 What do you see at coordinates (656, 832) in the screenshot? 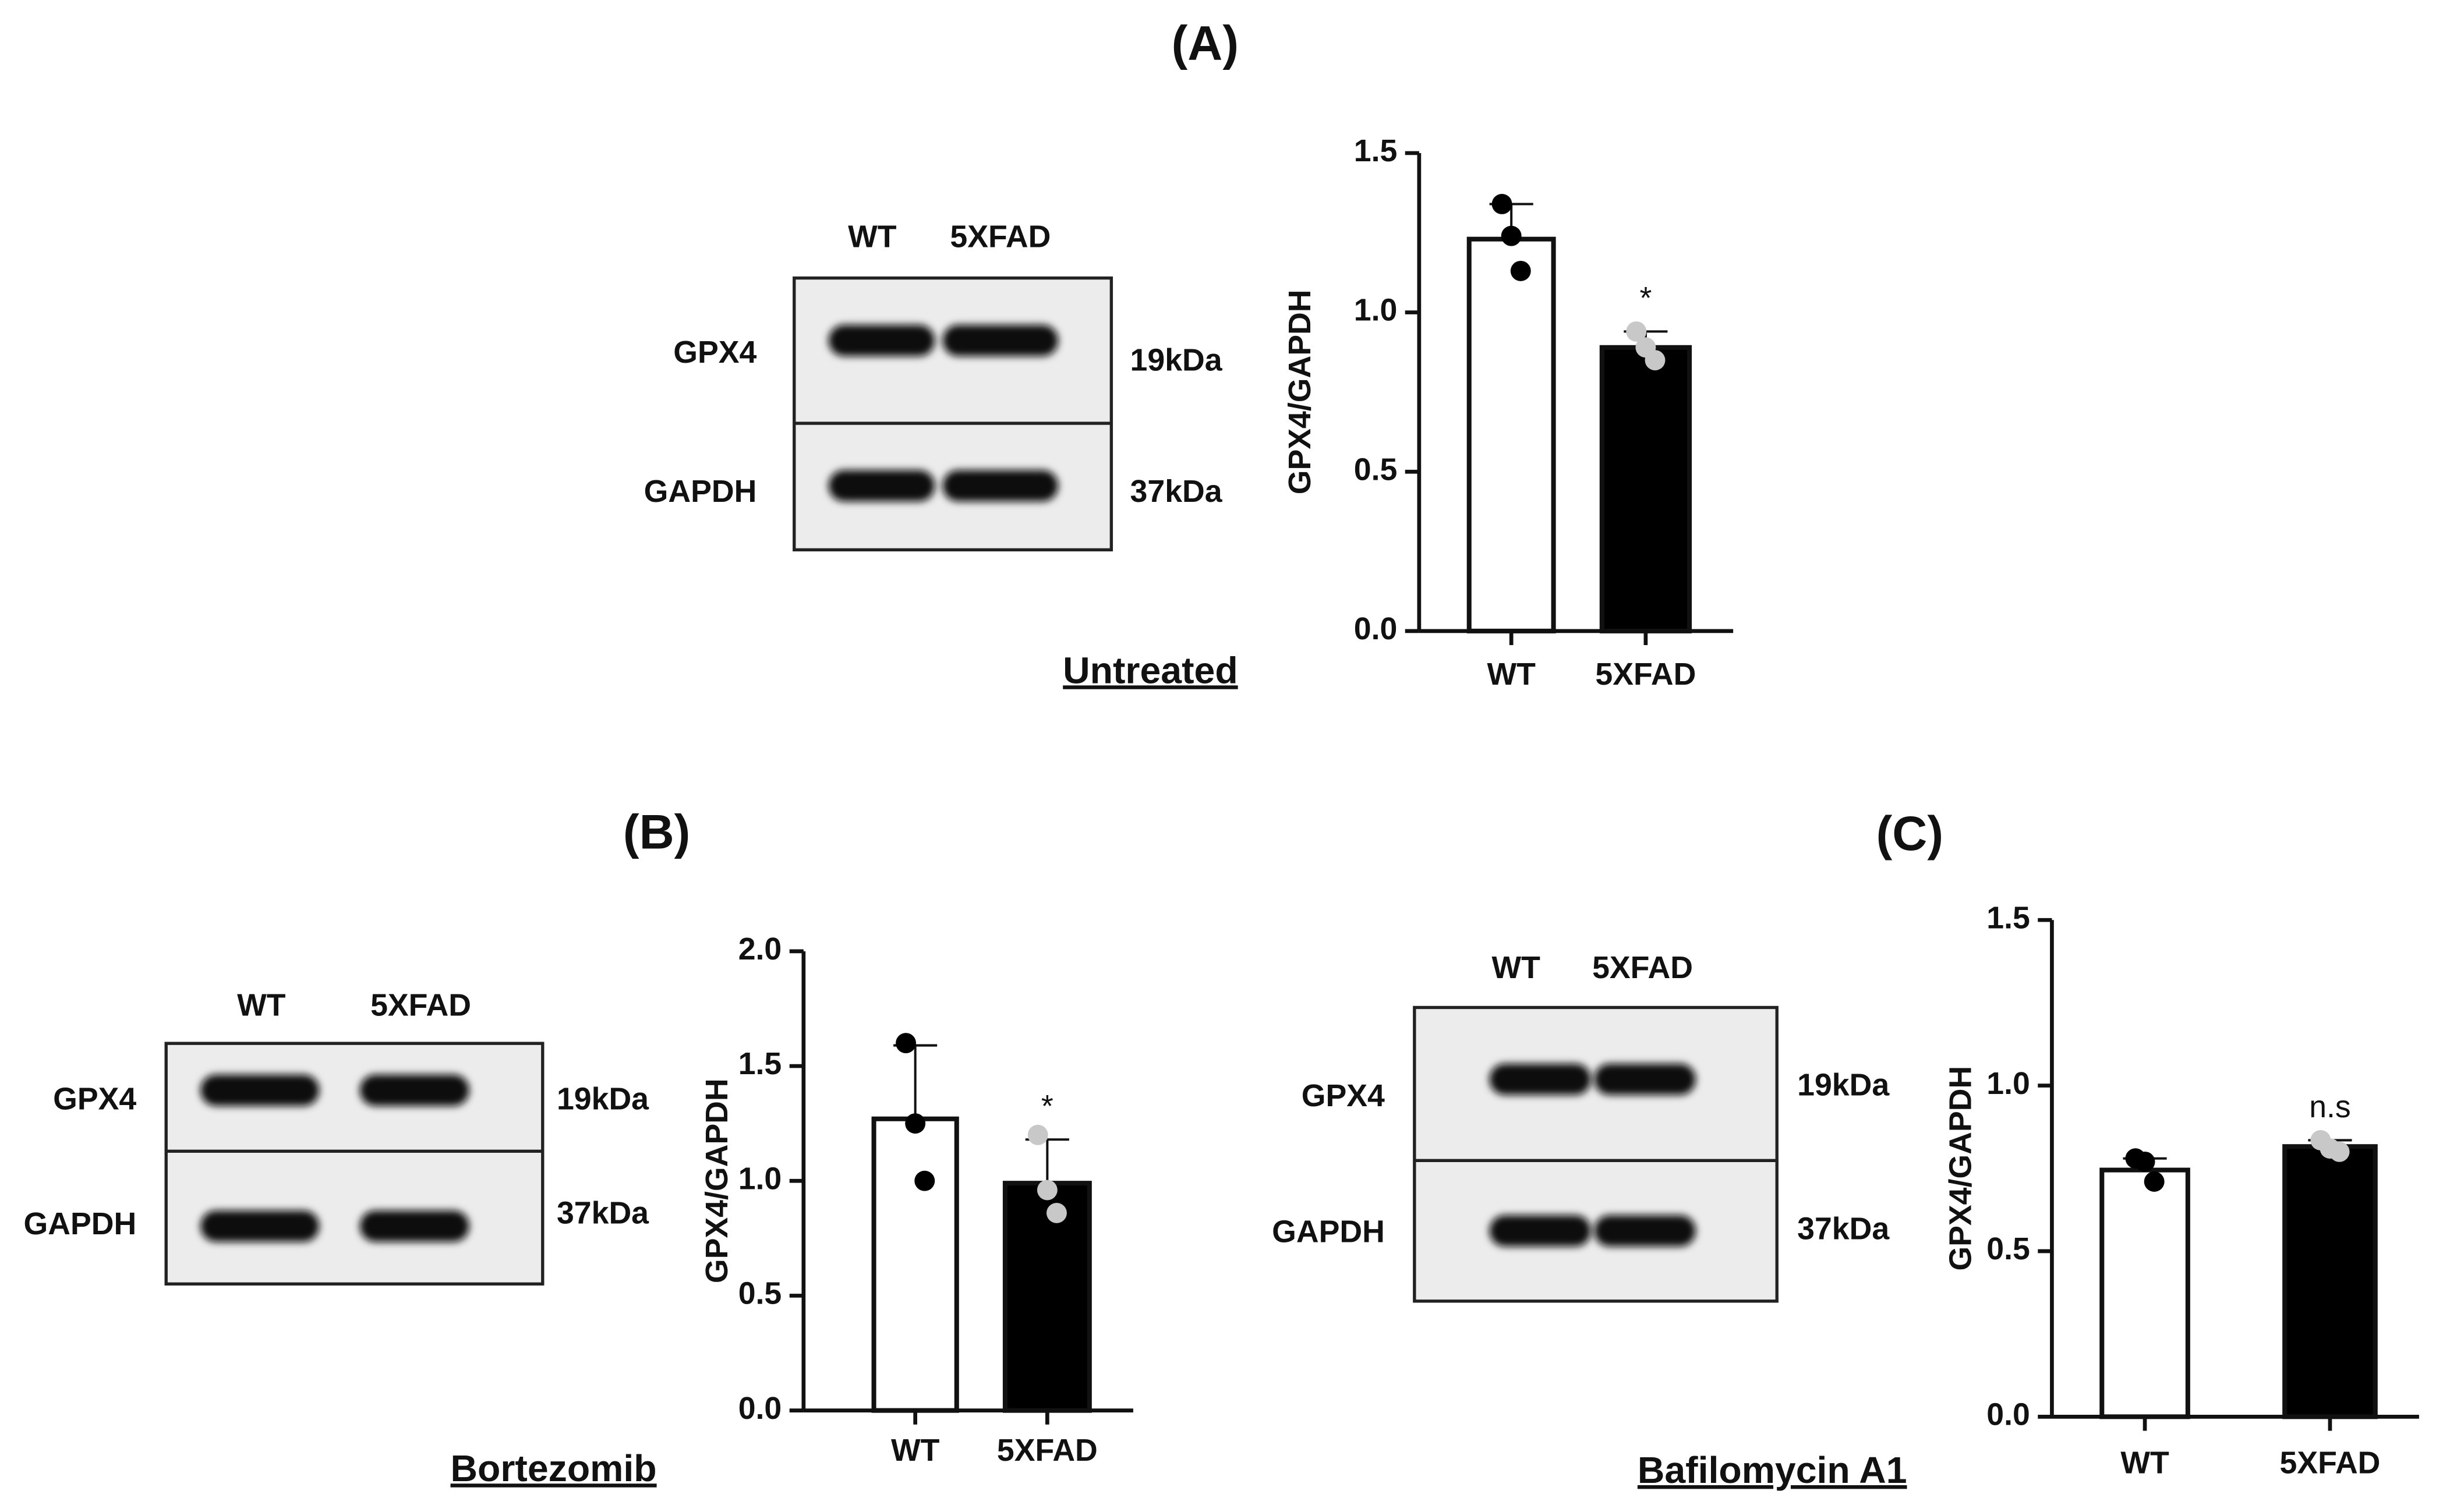
I see `panel-title: (B)` at bounding box center [656, 832].